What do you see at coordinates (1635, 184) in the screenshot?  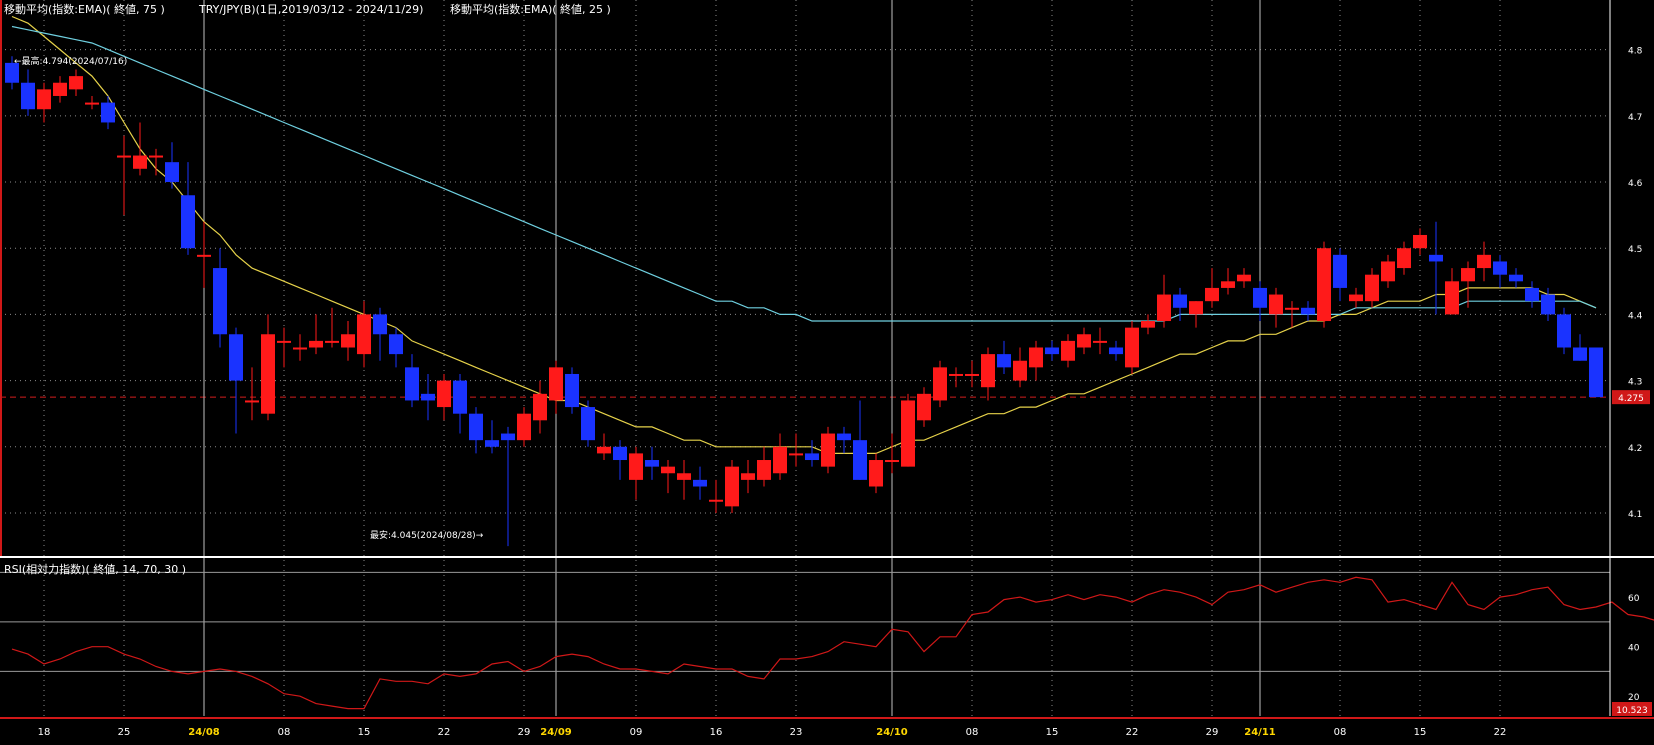 I see `price-tick-label: 4.6` at bounding box center [1635, 184].